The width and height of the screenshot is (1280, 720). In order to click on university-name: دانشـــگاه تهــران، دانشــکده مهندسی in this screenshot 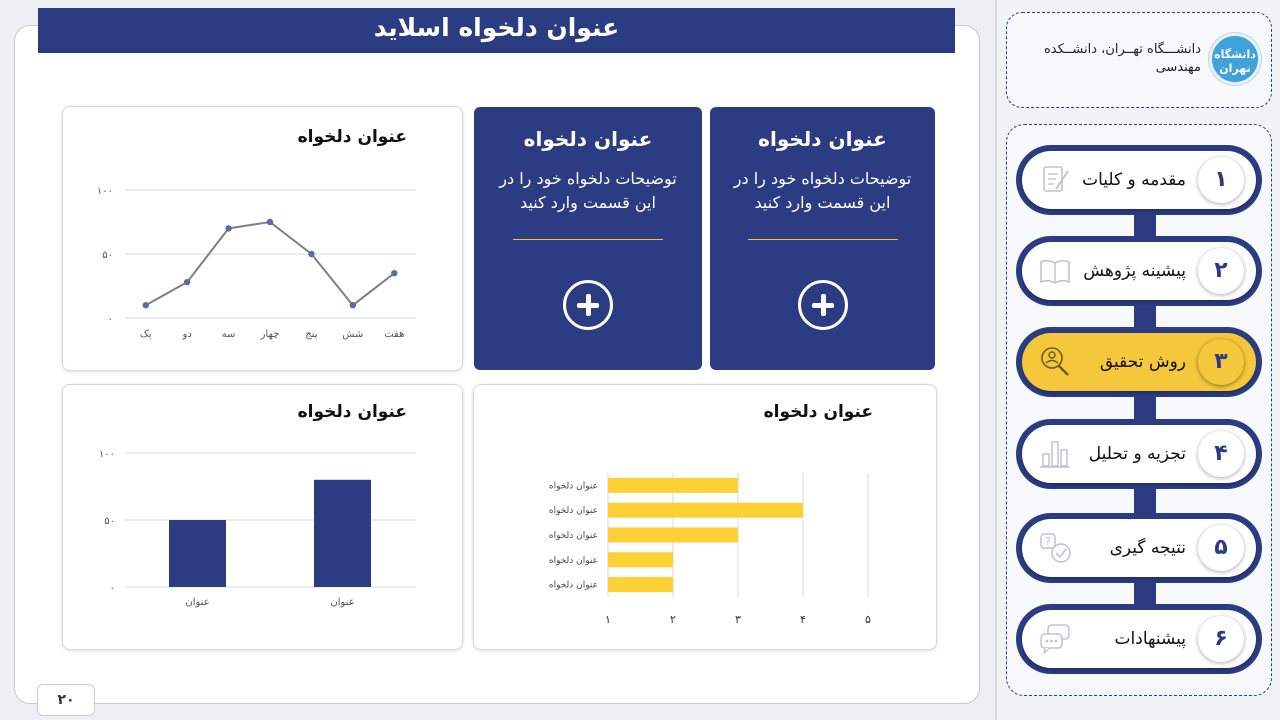, I will do `click(1122, 58)`.